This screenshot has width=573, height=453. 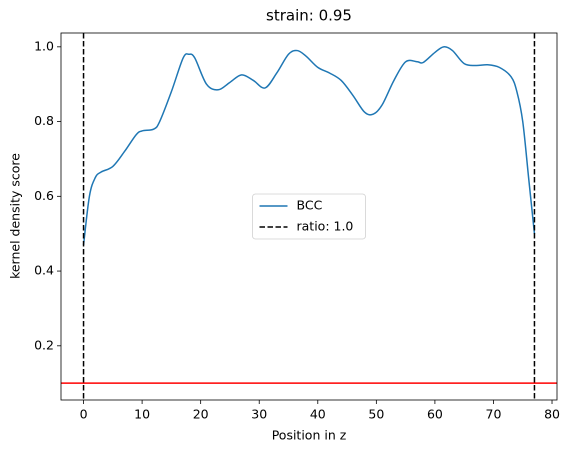 What do you see at coordinates (44, 270) in the screenshot?
I see `y-tick-label: 0.4` at bounding box center [44, 270].